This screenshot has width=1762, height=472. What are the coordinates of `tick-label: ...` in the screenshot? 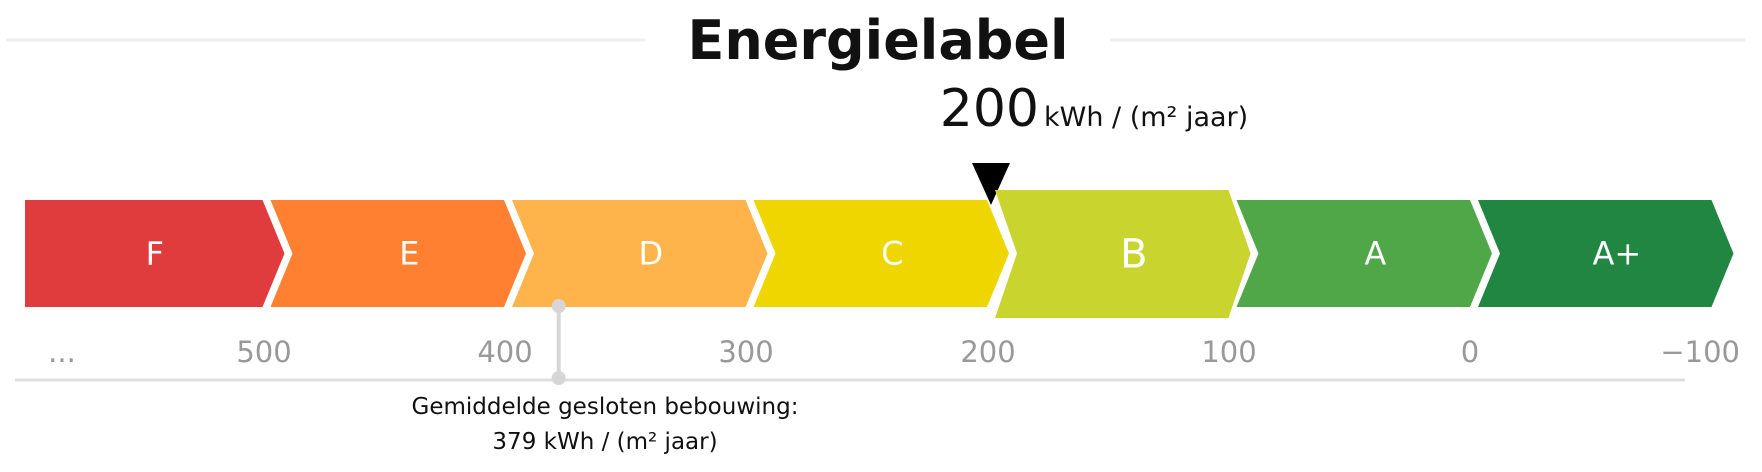 It's located at (62, 352).